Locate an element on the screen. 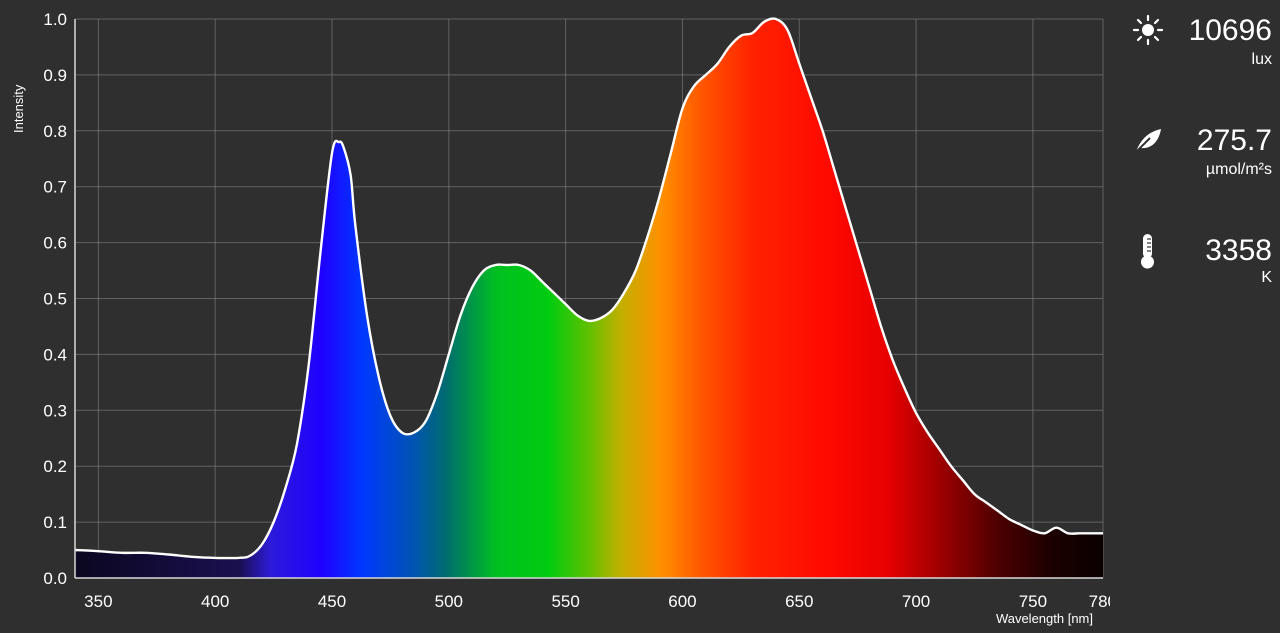  y-tick-label: 0.9 is located at coordinates (55, 75).